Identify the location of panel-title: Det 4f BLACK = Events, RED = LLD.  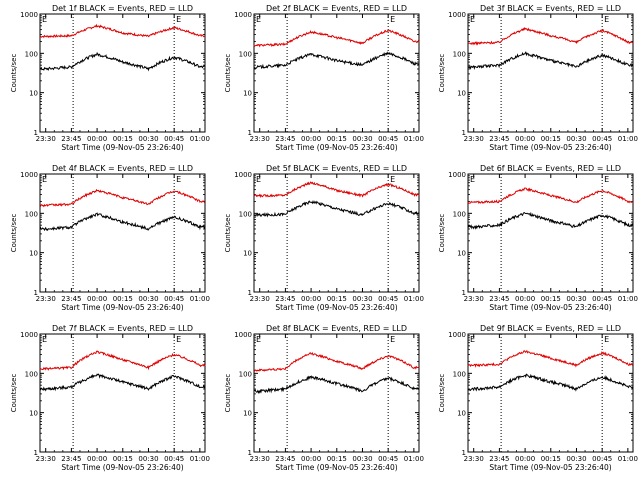
(122, 168).